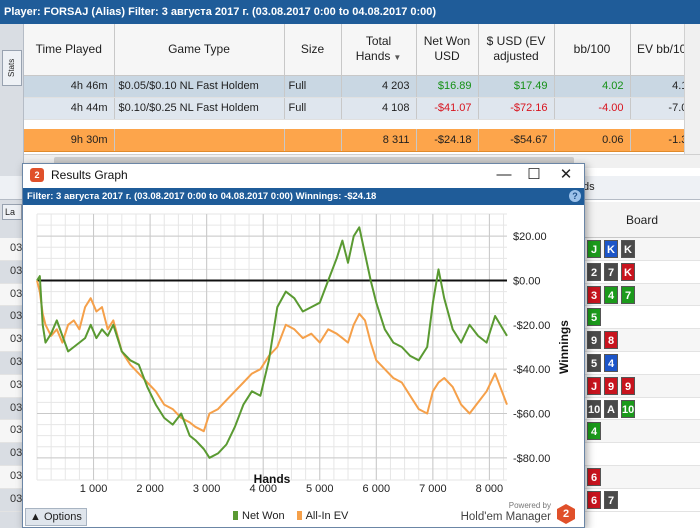 The width and height of the screenshot is (700, 528). I want to click on board-cards: 5, so click(594, 317).